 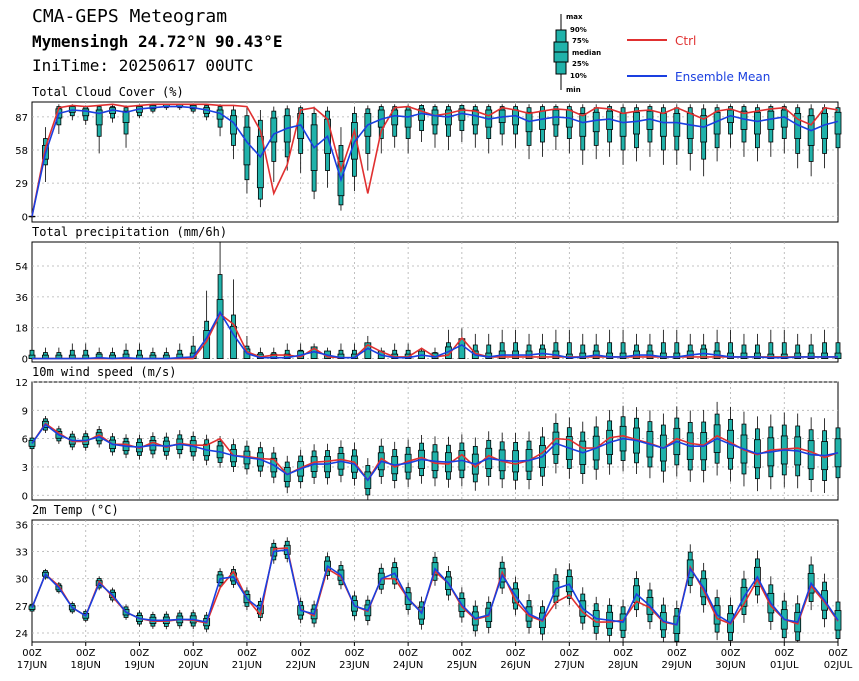 I want to click on x-date-label: 23JUN, so click(x=354, y=665).